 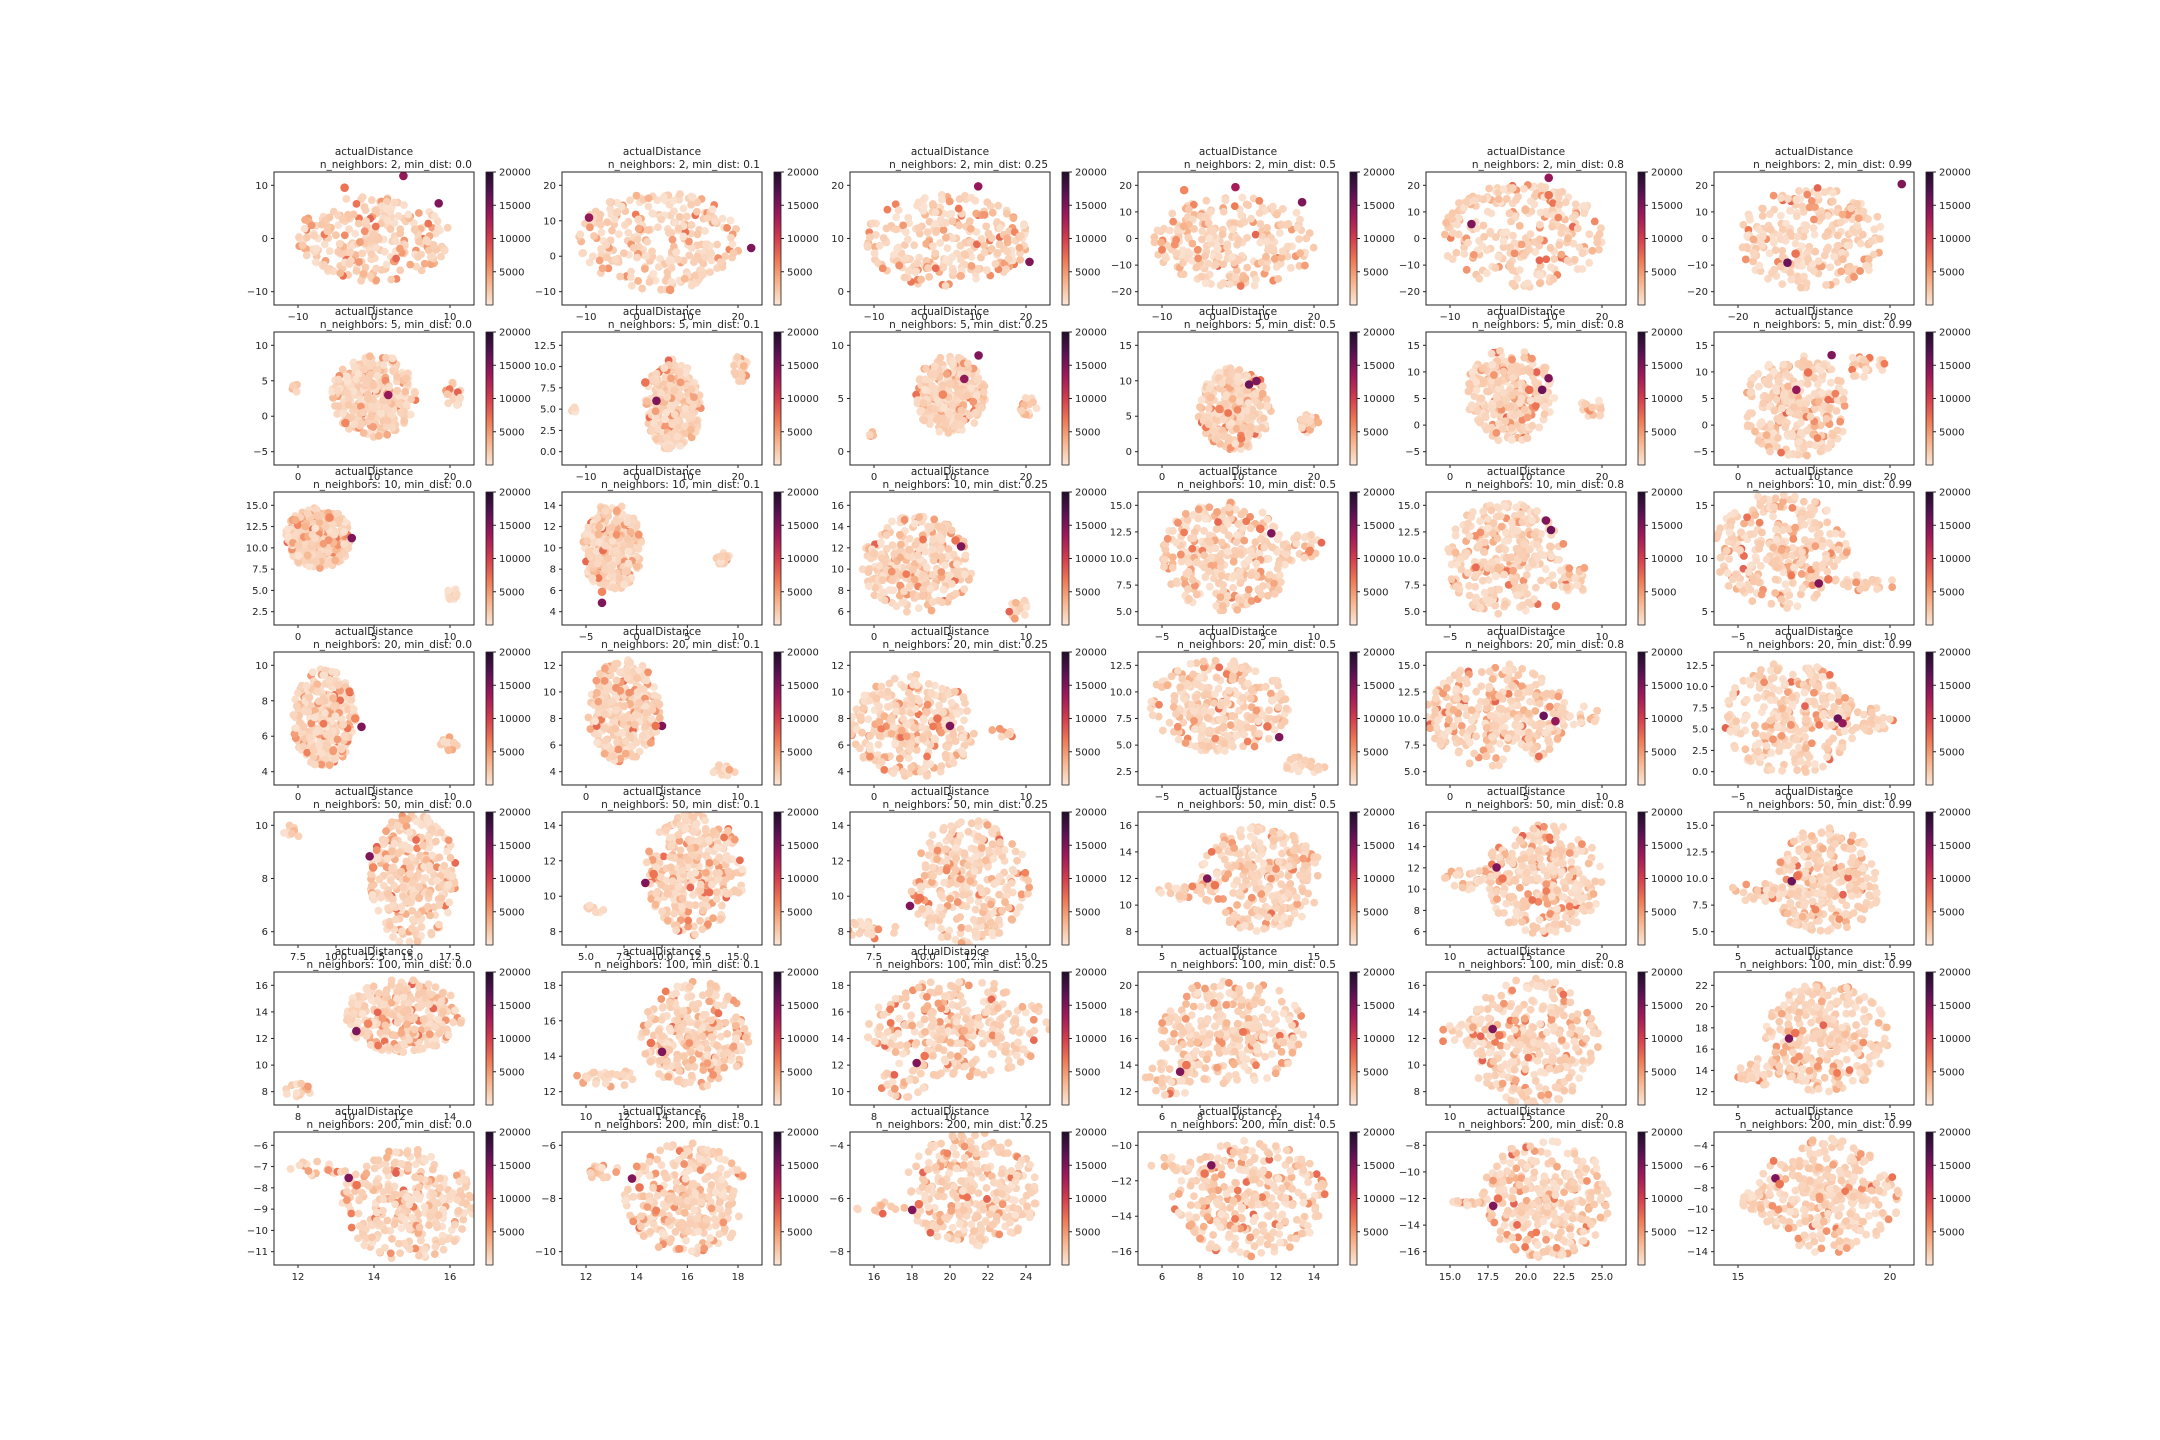 I want to click on y-tick-label: −10, so click(x=1409, y=266).